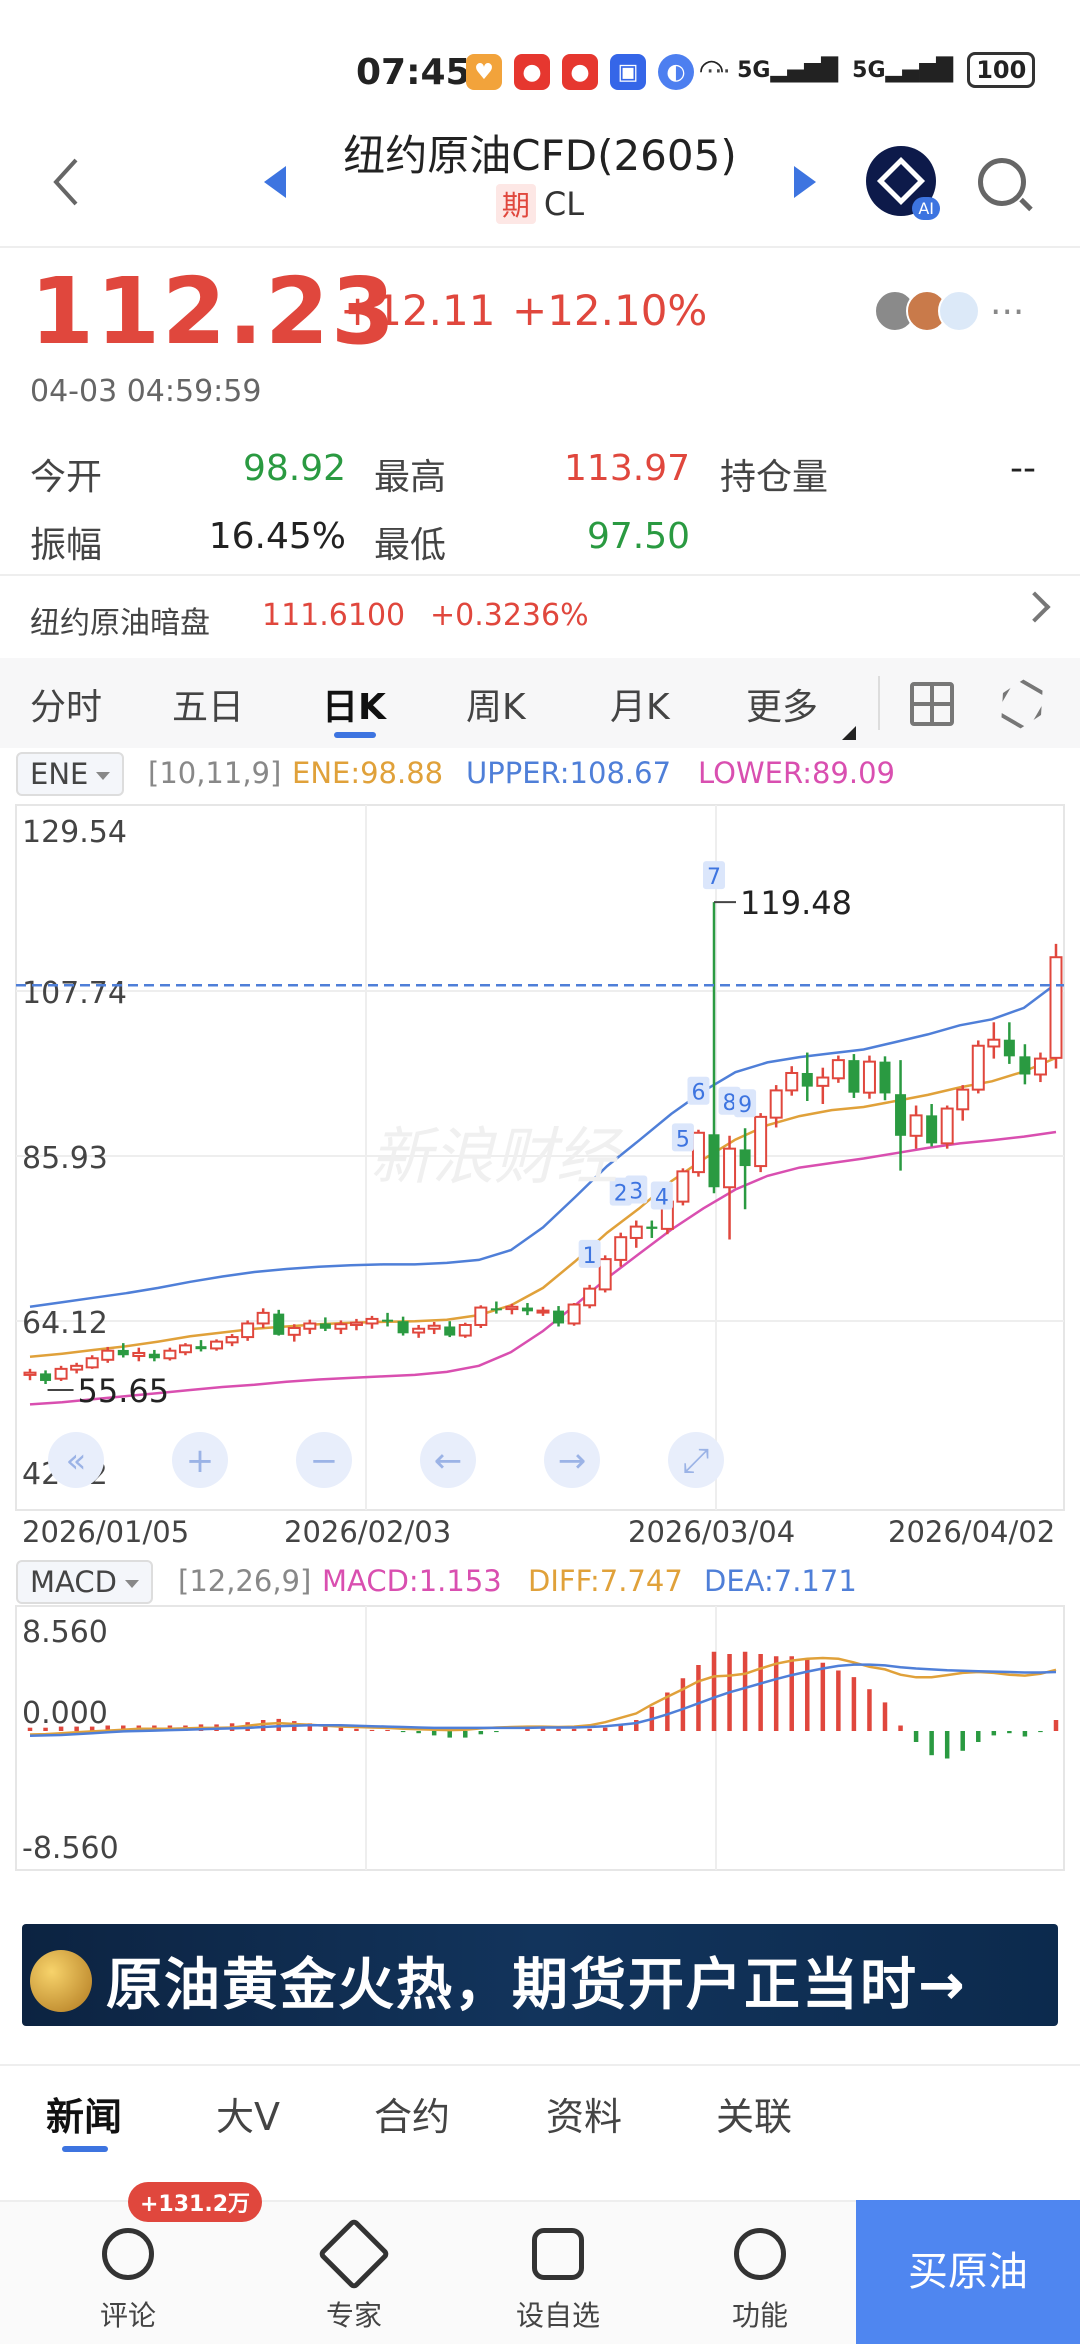 The width and height of the screenshot is (1080, 2344). What do you see at coordinates (70, 1848) in the screenshot?
I see `macd-tick-label: -8.560` at bounding box center [70, 1848].